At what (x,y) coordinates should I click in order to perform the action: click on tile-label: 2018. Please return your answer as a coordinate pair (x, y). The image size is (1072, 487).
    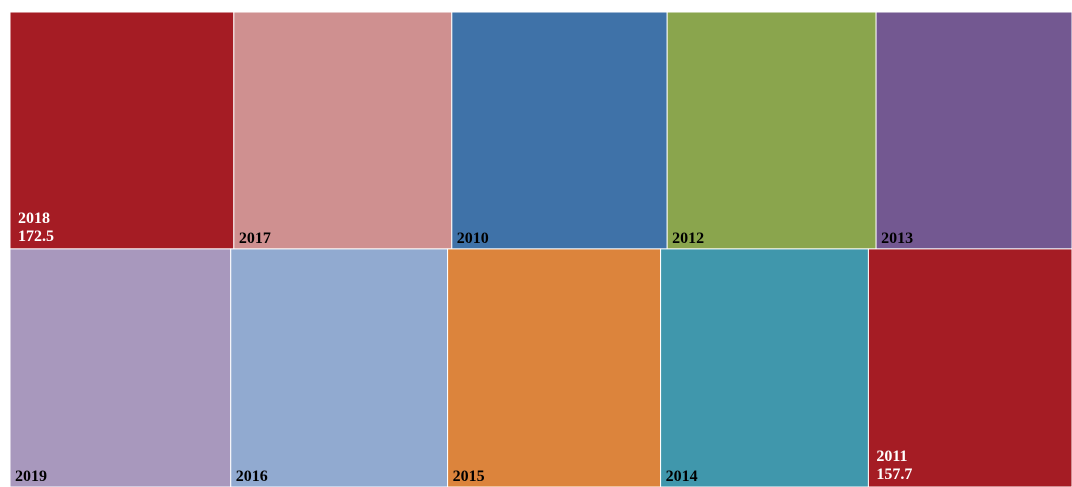
    Looking at the image, I should click on (34, 218).